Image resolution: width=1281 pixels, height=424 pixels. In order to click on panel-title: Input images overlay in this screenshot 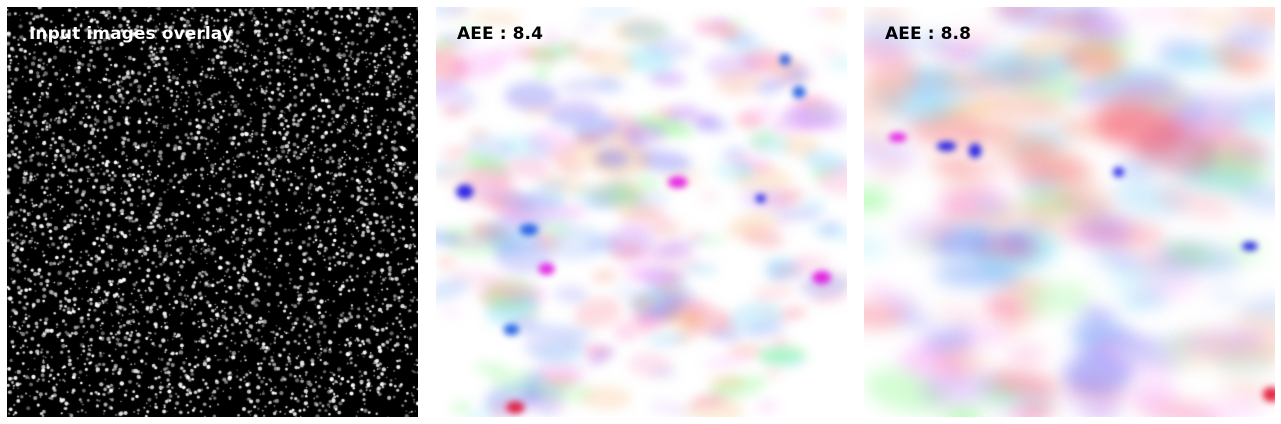, I will do `click(131, 34)`.